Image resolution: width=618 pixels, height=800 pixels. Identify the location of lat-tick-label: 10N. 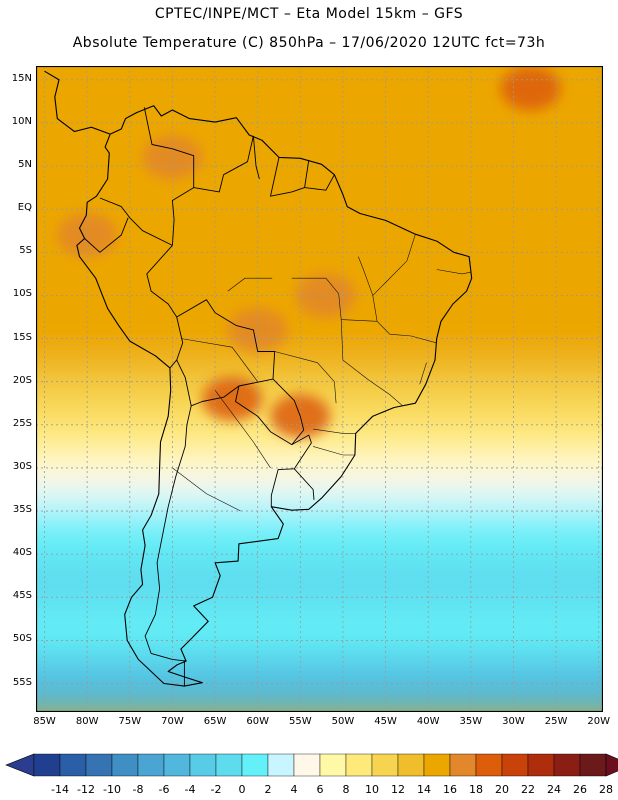
(21, 121).